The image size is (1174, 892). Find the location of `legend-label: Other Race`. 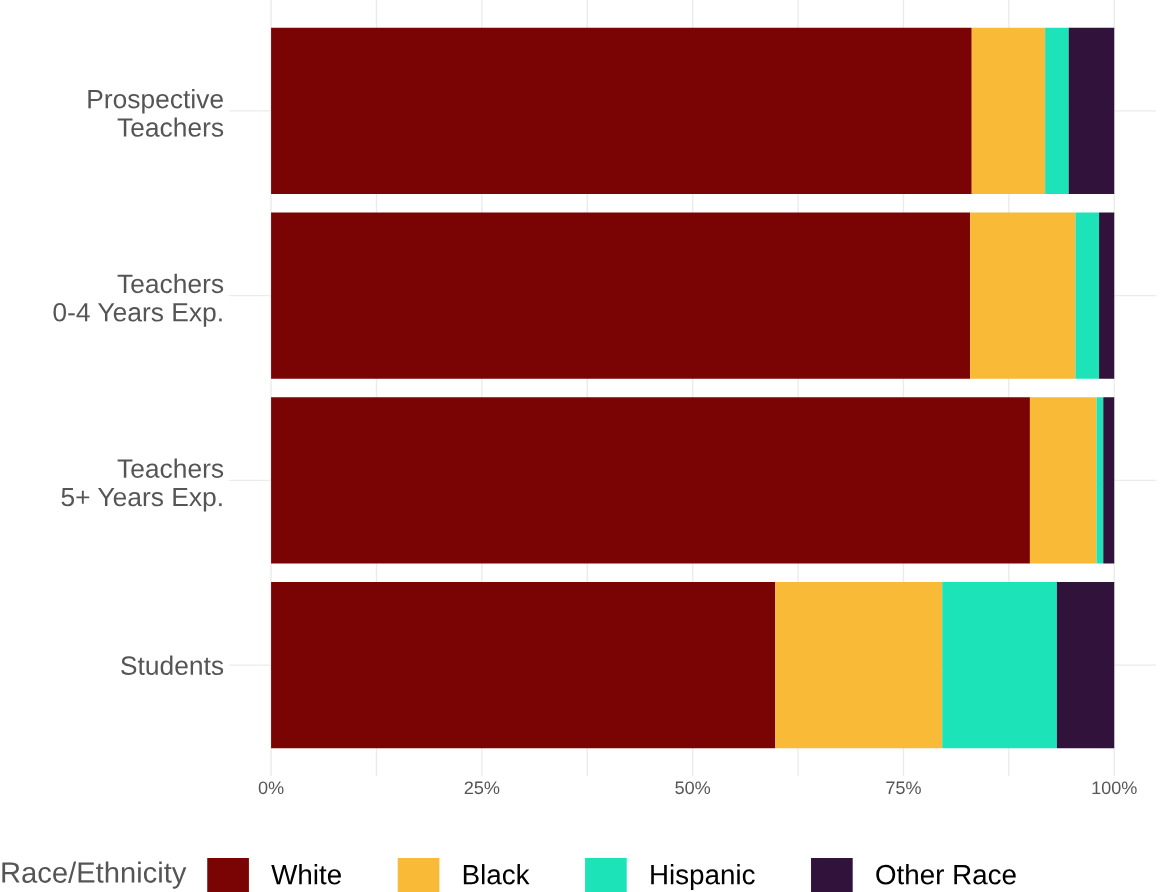

legend-label: Other Race is located at coordinates (946, 874).